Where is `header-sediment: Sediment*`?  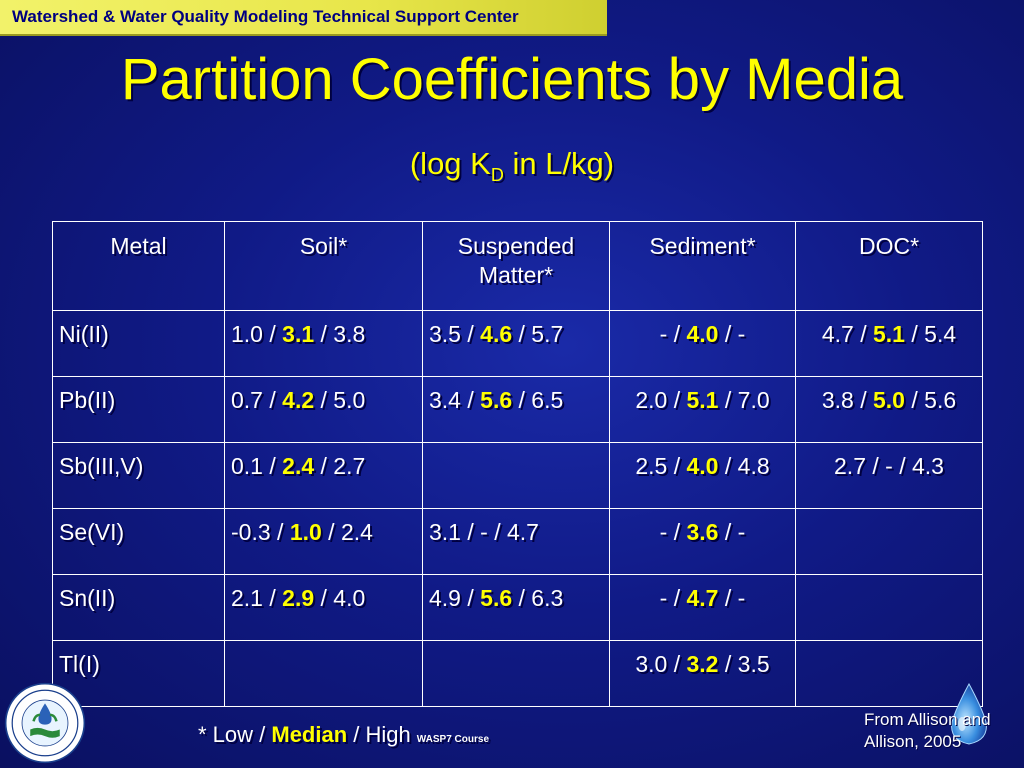 header-sediment: Sediment* is located at coordinates (702, 266).